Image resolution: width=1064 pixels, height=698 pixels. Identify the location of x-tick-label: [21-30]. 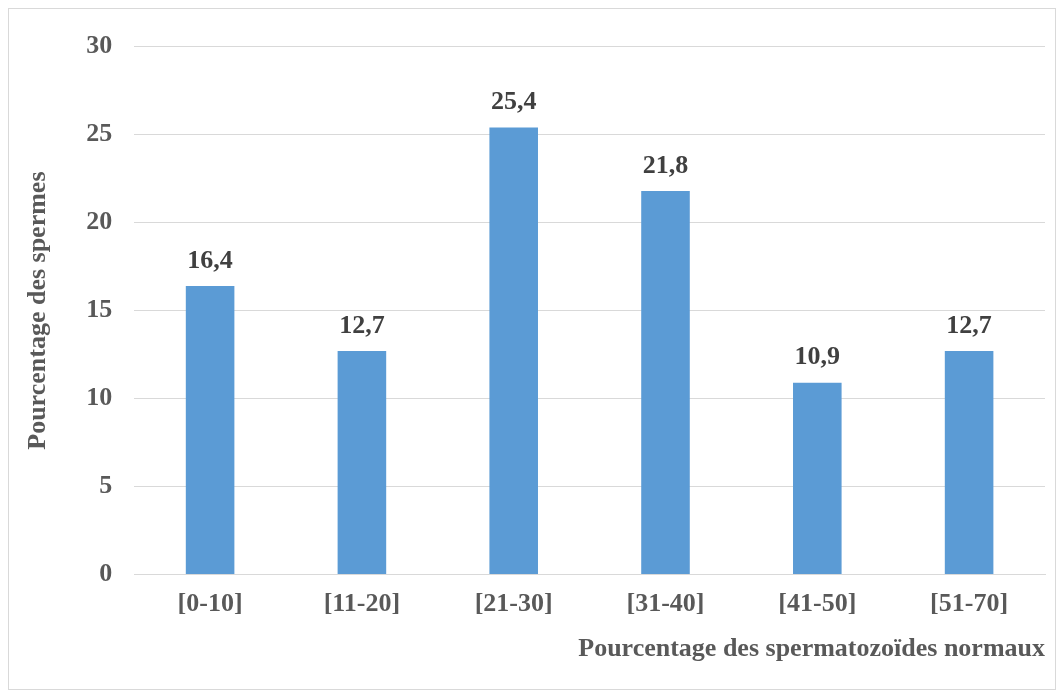
(513, 602).